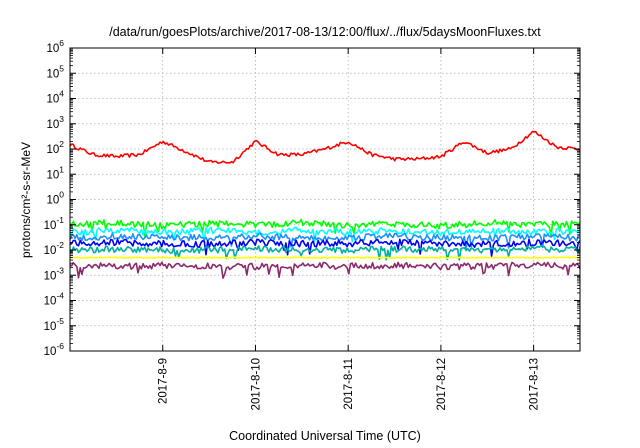 The height and width of the screenshot is (448, 640). I want to click on y-tick-label: 10⁵, so click(55, 71).